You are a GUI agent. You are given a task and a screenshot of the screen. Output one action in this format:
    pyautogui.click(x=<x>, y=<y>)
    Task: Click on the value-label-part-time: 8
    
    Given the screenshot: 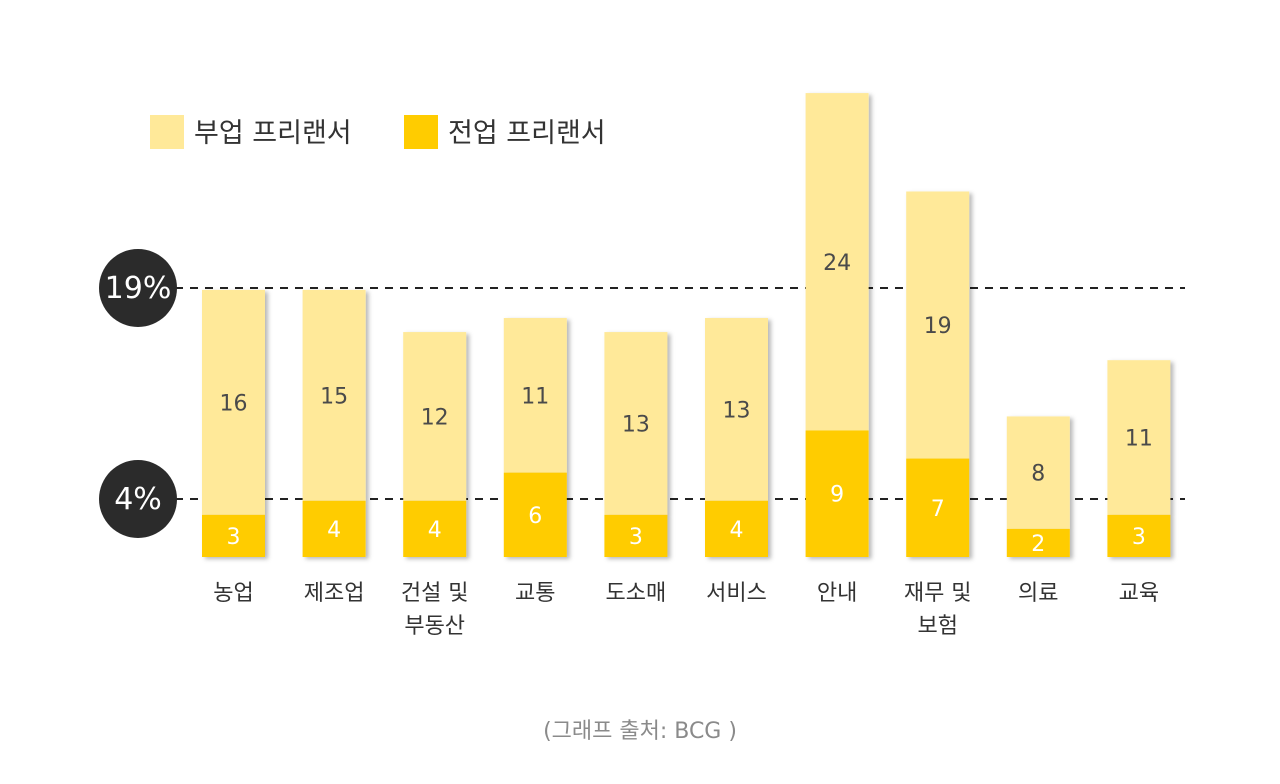 What is the action you would take?
    pyautogui.click(x=1038, y=474)
    